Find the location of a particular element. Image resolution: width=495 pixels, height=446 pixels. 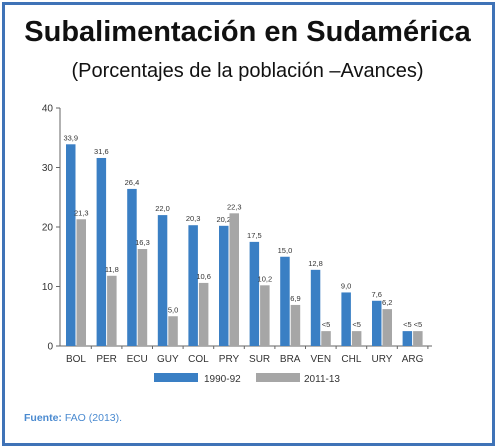

bar-2011-13-PER is located at coordinates (112, 310).